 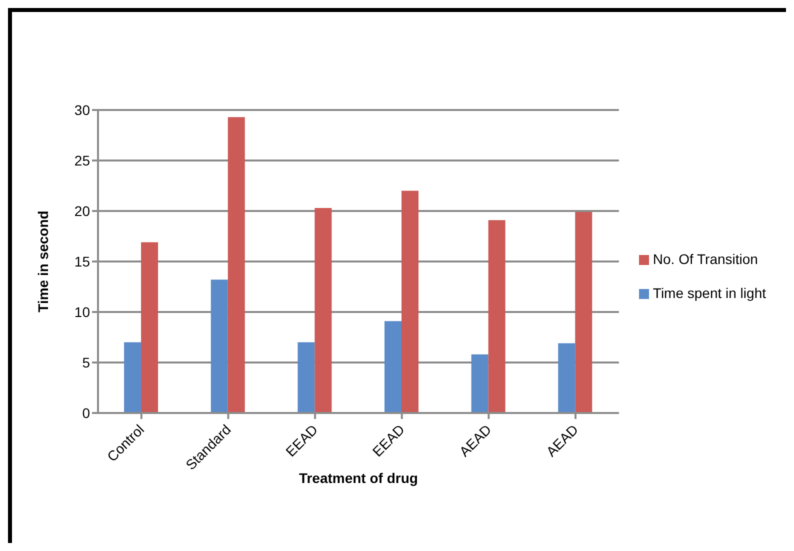 What do you see at coordinates (358, 478) in the screenshot?
I see `x-axis-title: Treatment of drug` at bounding box center [358, 478].